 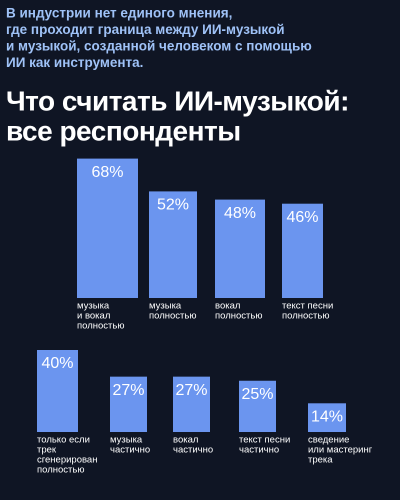 What do you see at coordinates (320, 460) in the screenshot?
I see `category-label: трека` at bounding box center [320, 460].